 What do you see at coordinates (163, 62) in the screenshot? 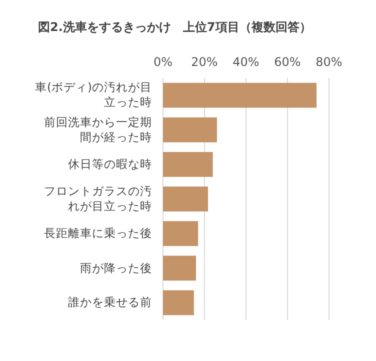
I see `x-tick-label: 0%` at bounding box center [163, 62].